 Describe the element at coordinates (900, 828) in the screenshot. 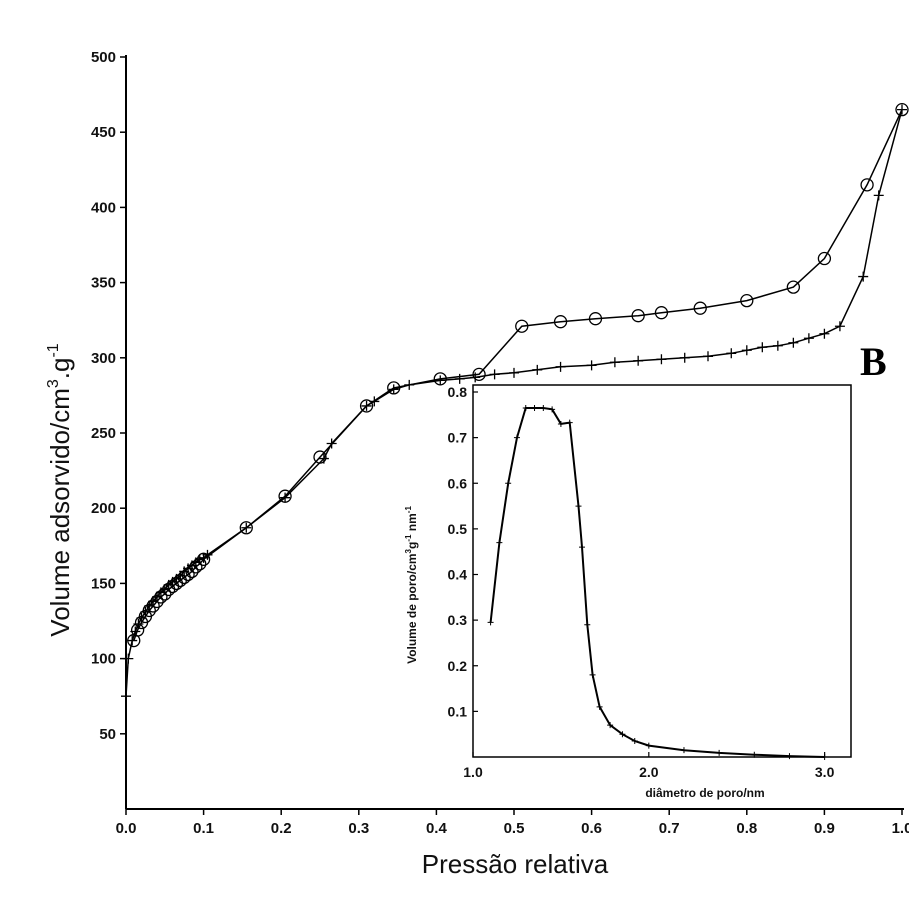

I see `main-x-tick-label: 1.0` at that location.